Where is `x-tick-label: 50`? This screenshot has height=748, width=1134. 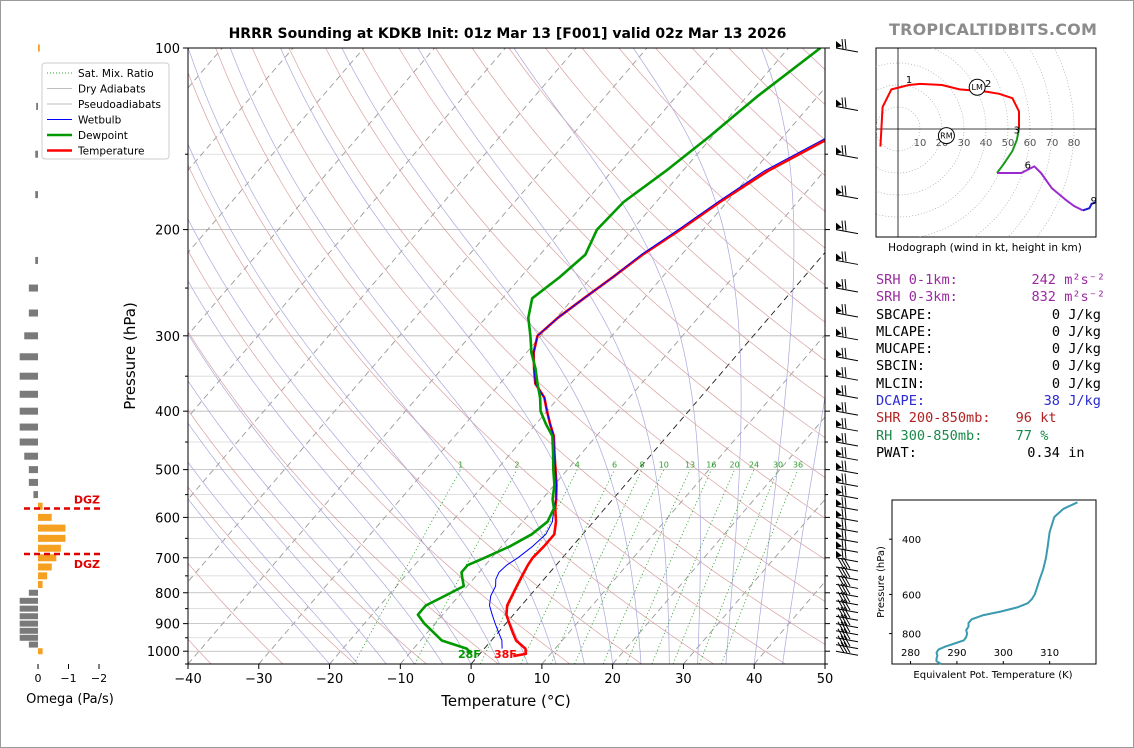 x-tick-label: 50 is located at coordinates (825, 679).